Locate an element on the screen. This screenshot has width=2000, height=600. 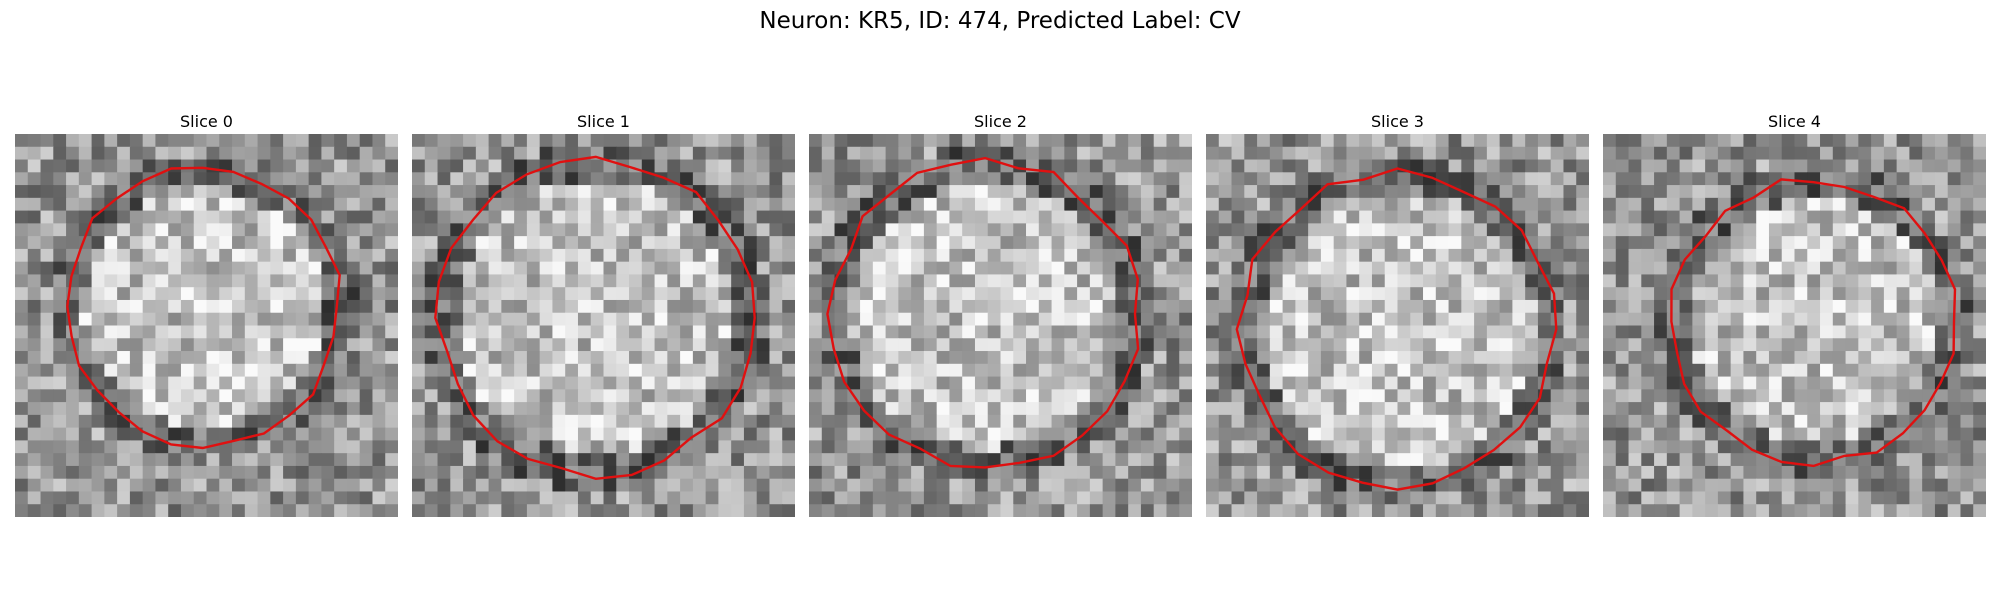
slice-panel-2: Slice 2 is located at coordinates (1000, 313).